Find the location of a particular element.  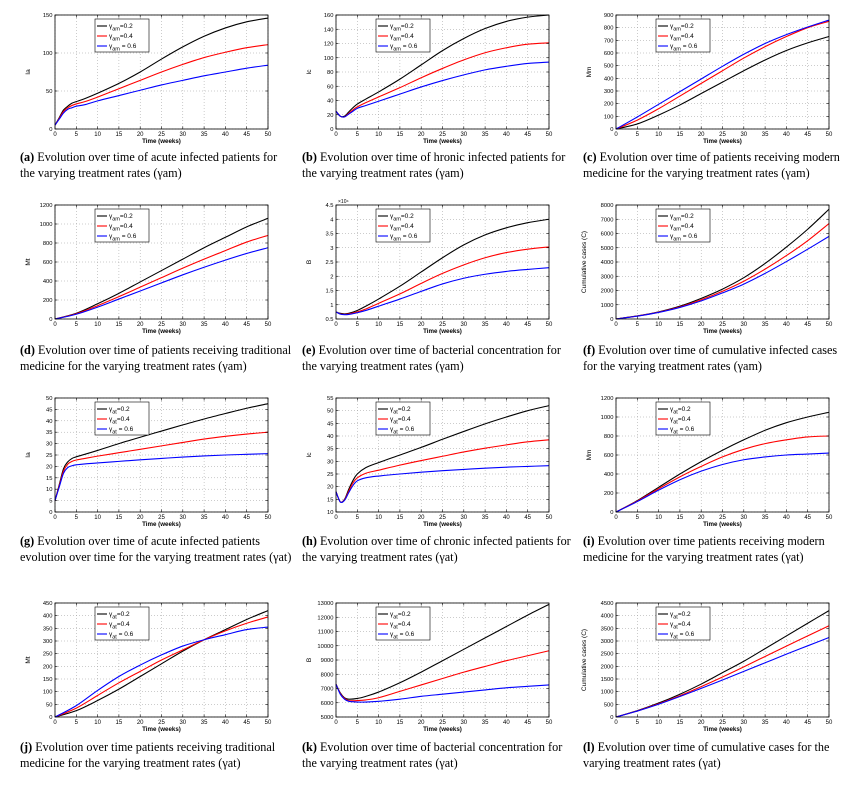

y-tick-label: 50 is located at coordinates (49, 399).